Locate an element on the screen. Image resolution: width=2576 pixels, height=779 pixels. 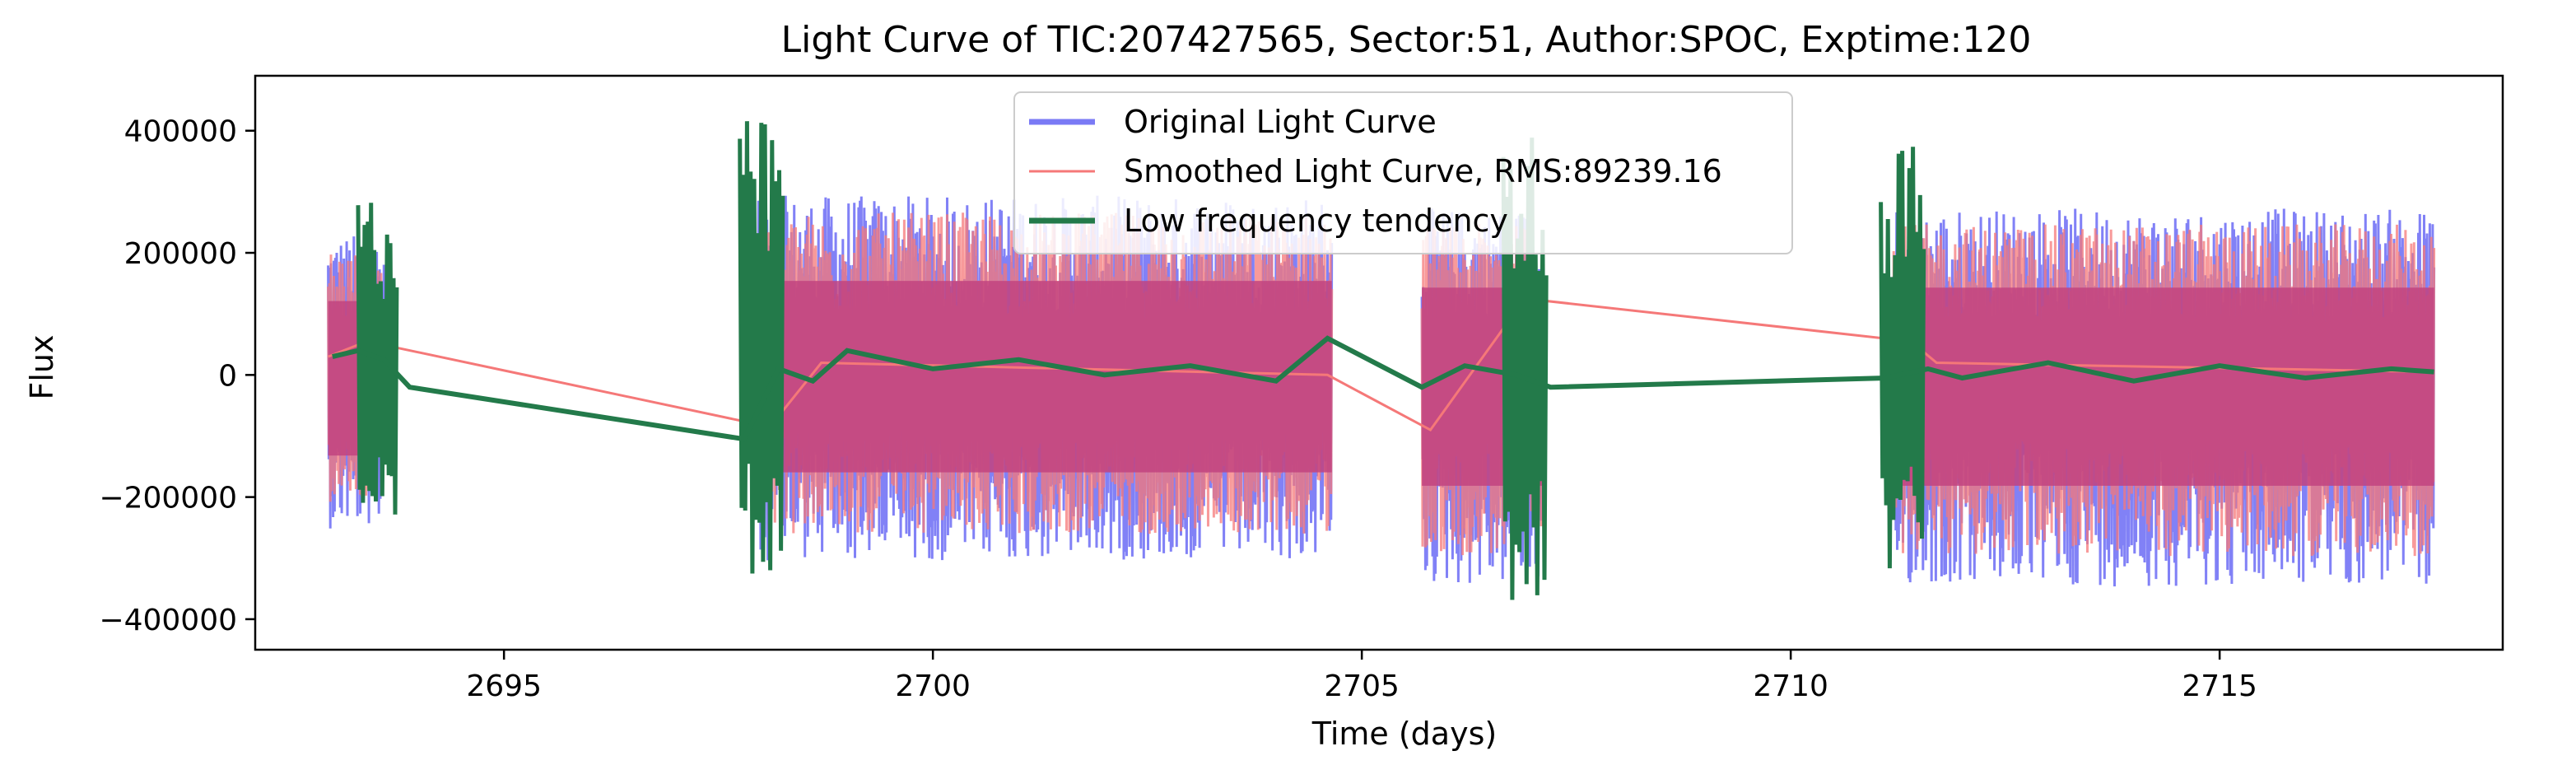
x-axis: 2695 2700 2705 2710 2715 is located at coordinates (1361, 677).